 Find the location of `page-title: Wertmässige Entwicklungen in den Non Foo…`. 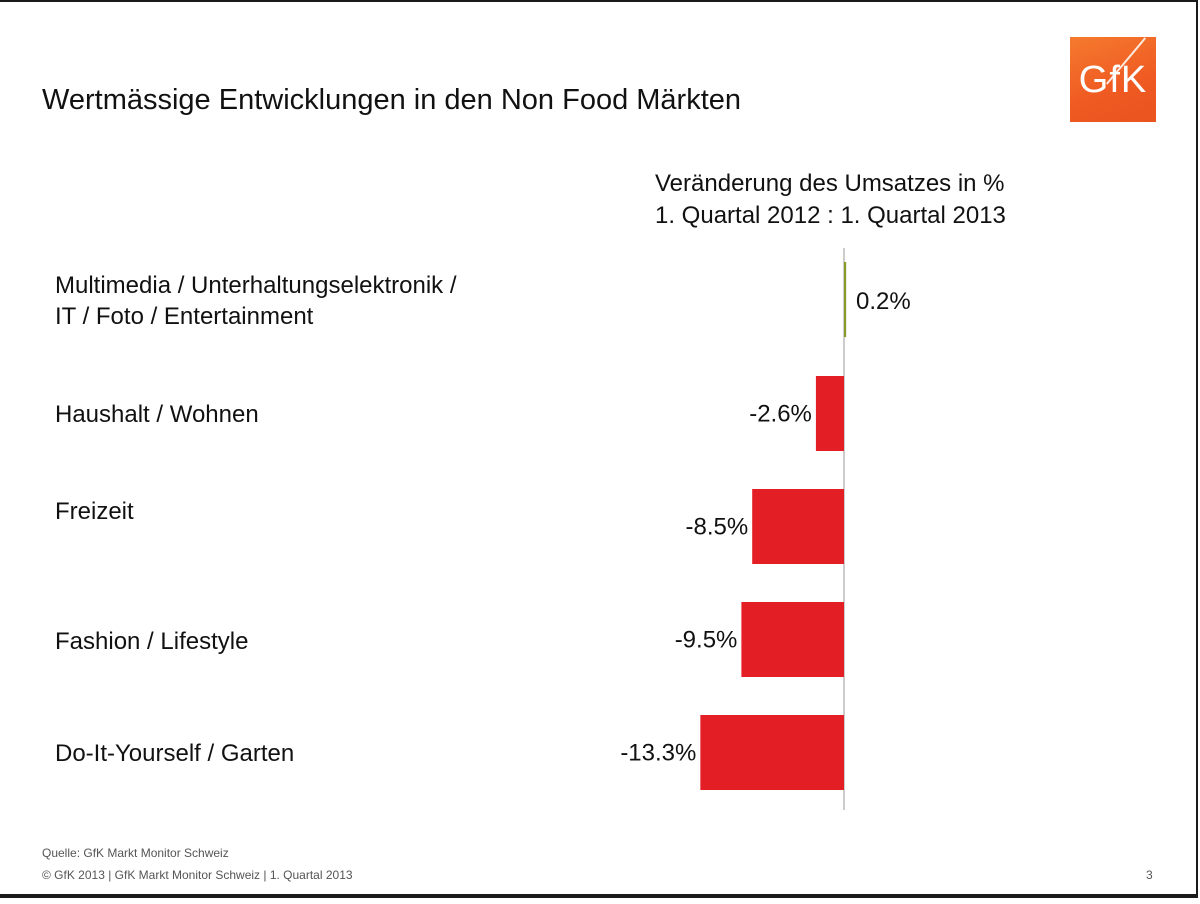

page-title: Wertmässige Entwicklungen in den Non Foo… is located at coordinates (392, 100).